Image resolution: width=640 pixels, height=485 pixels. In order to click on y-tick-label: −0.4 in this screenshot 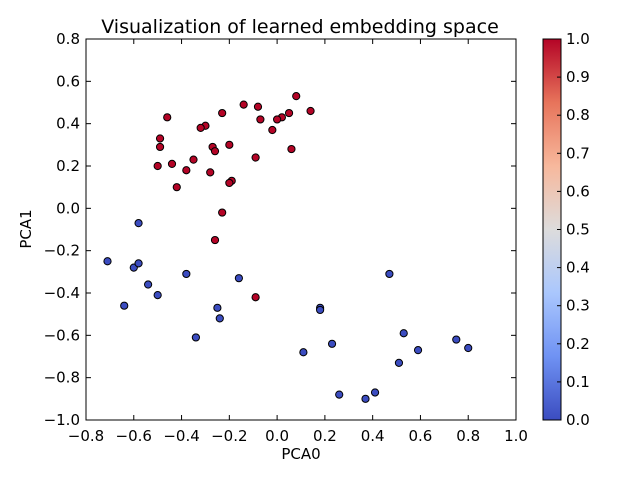, I will do `click(62, 293)`.